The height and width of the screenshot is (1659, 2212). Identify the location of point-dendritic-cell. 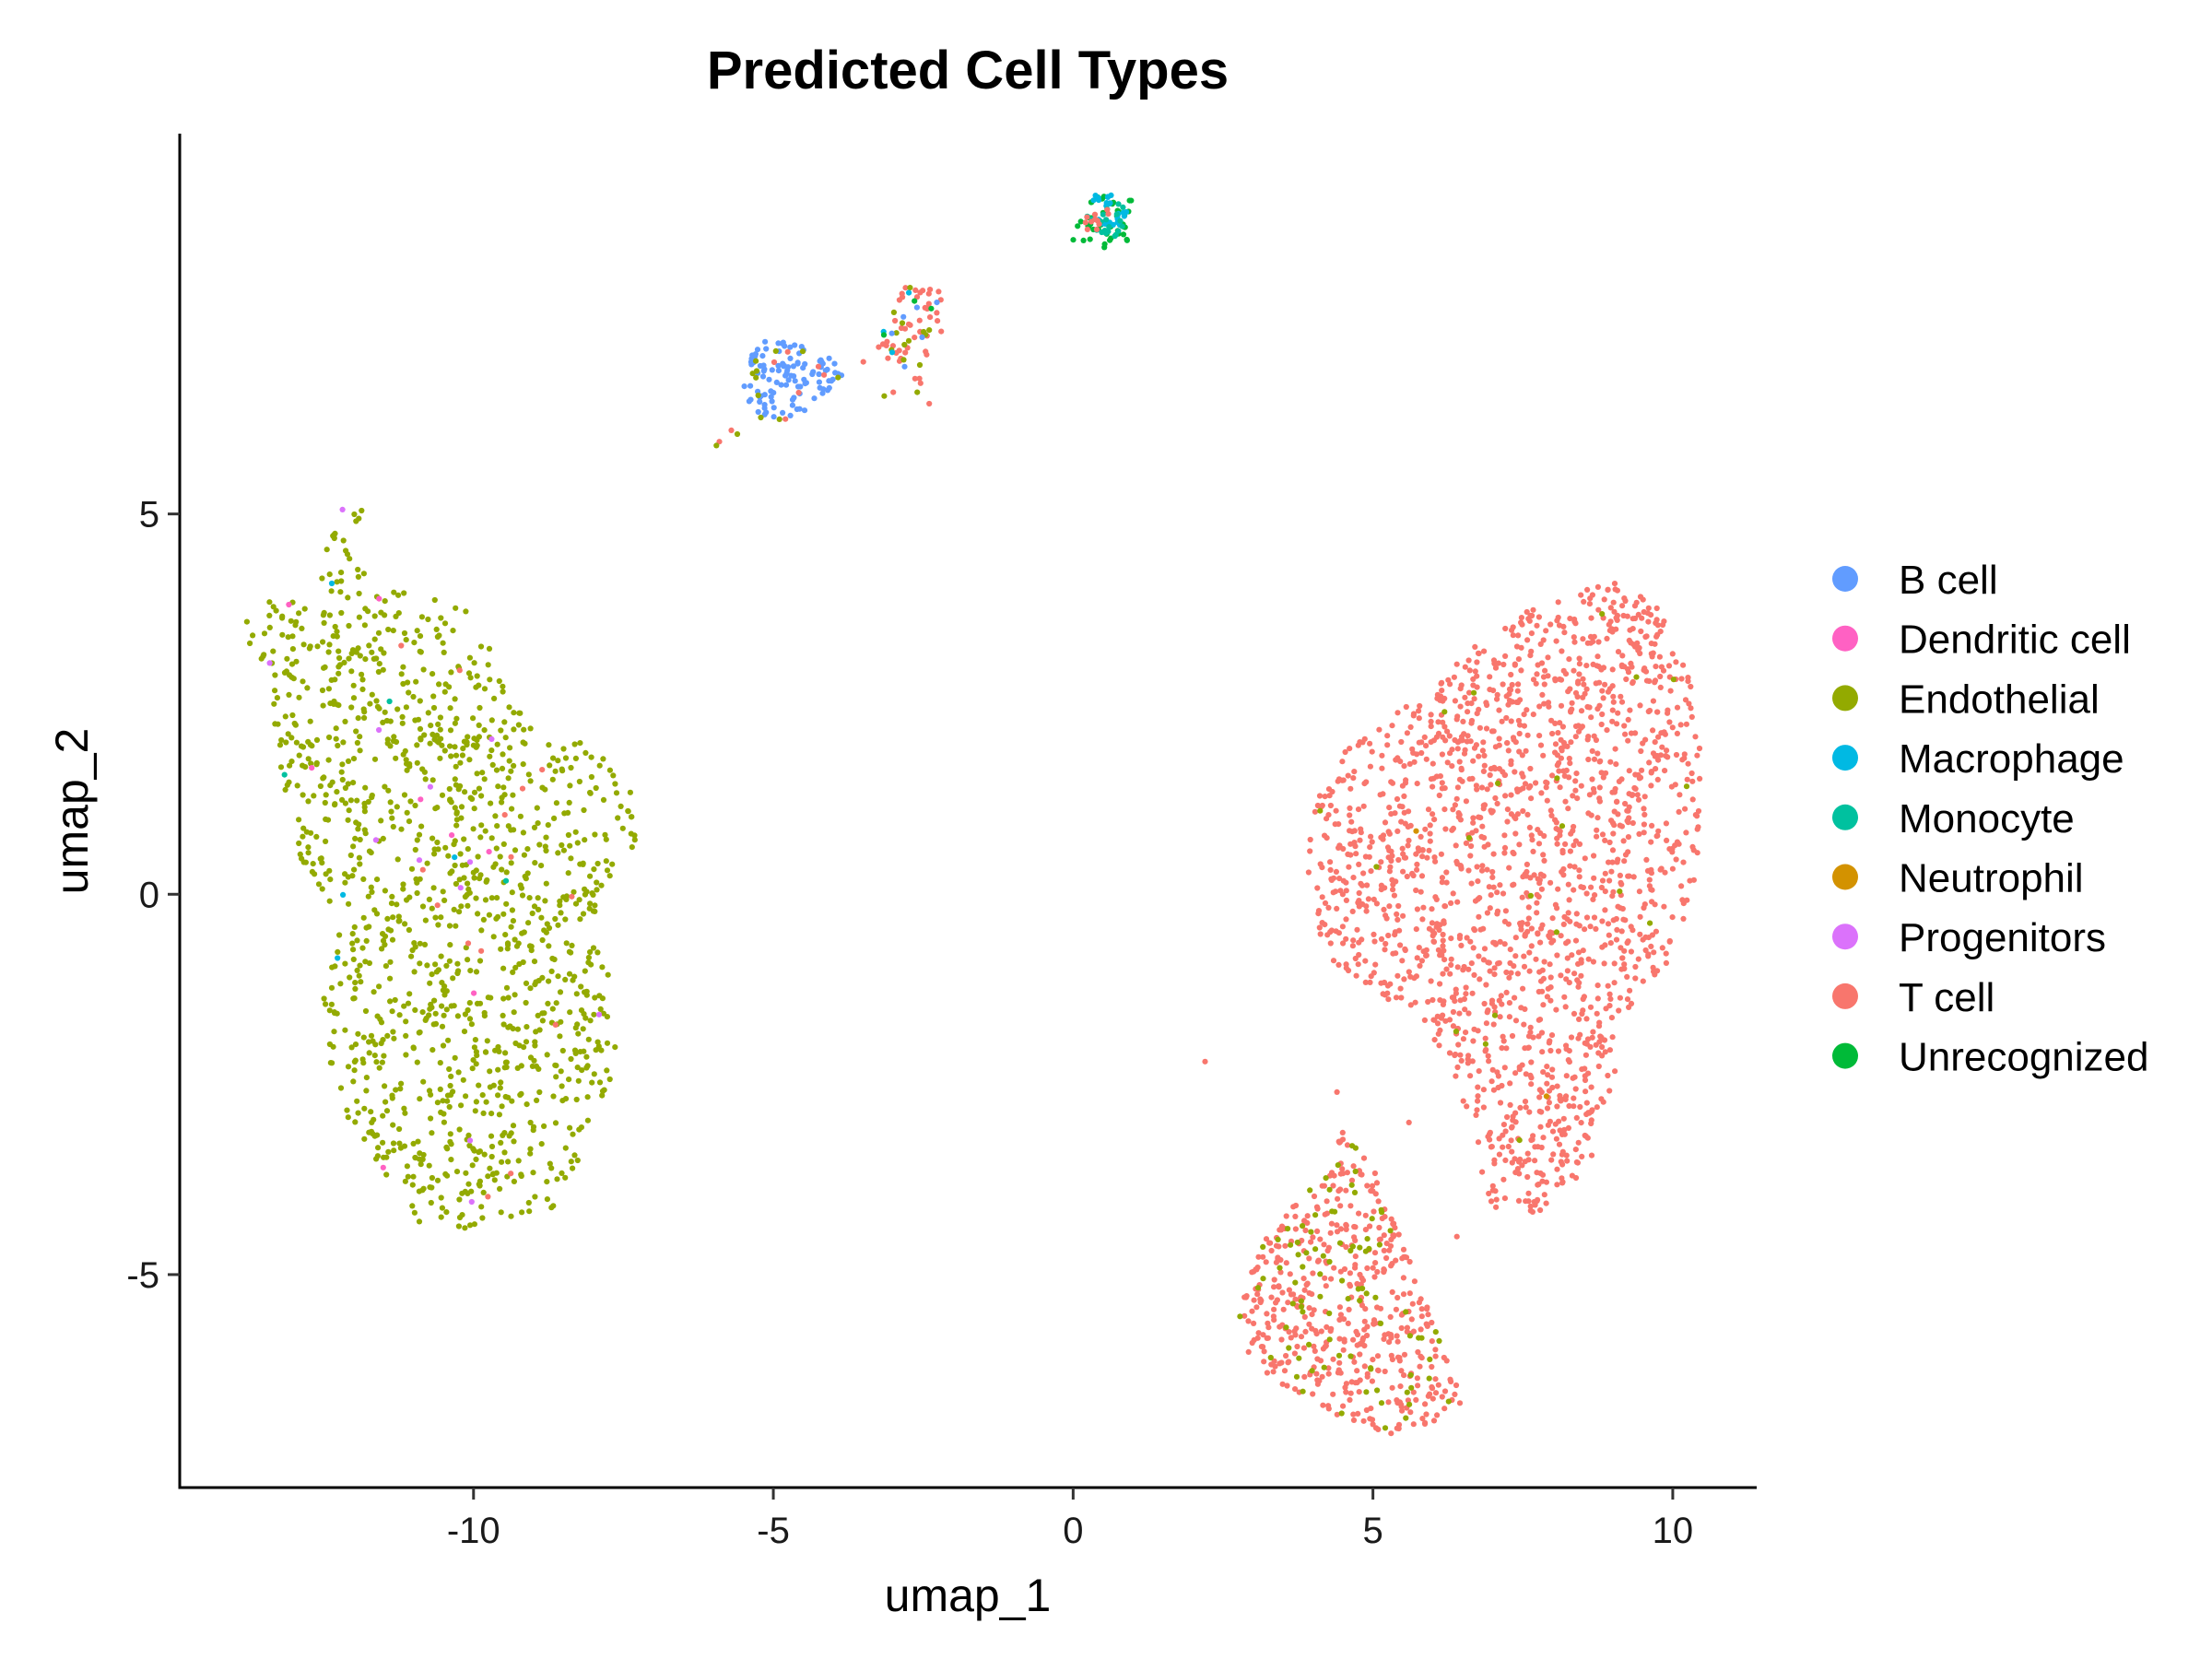
(489, 852).